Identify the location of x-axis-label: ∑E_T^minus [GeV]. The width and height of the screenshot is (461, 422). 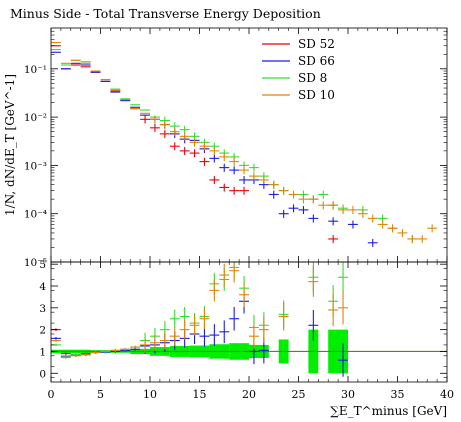
(388, 411).